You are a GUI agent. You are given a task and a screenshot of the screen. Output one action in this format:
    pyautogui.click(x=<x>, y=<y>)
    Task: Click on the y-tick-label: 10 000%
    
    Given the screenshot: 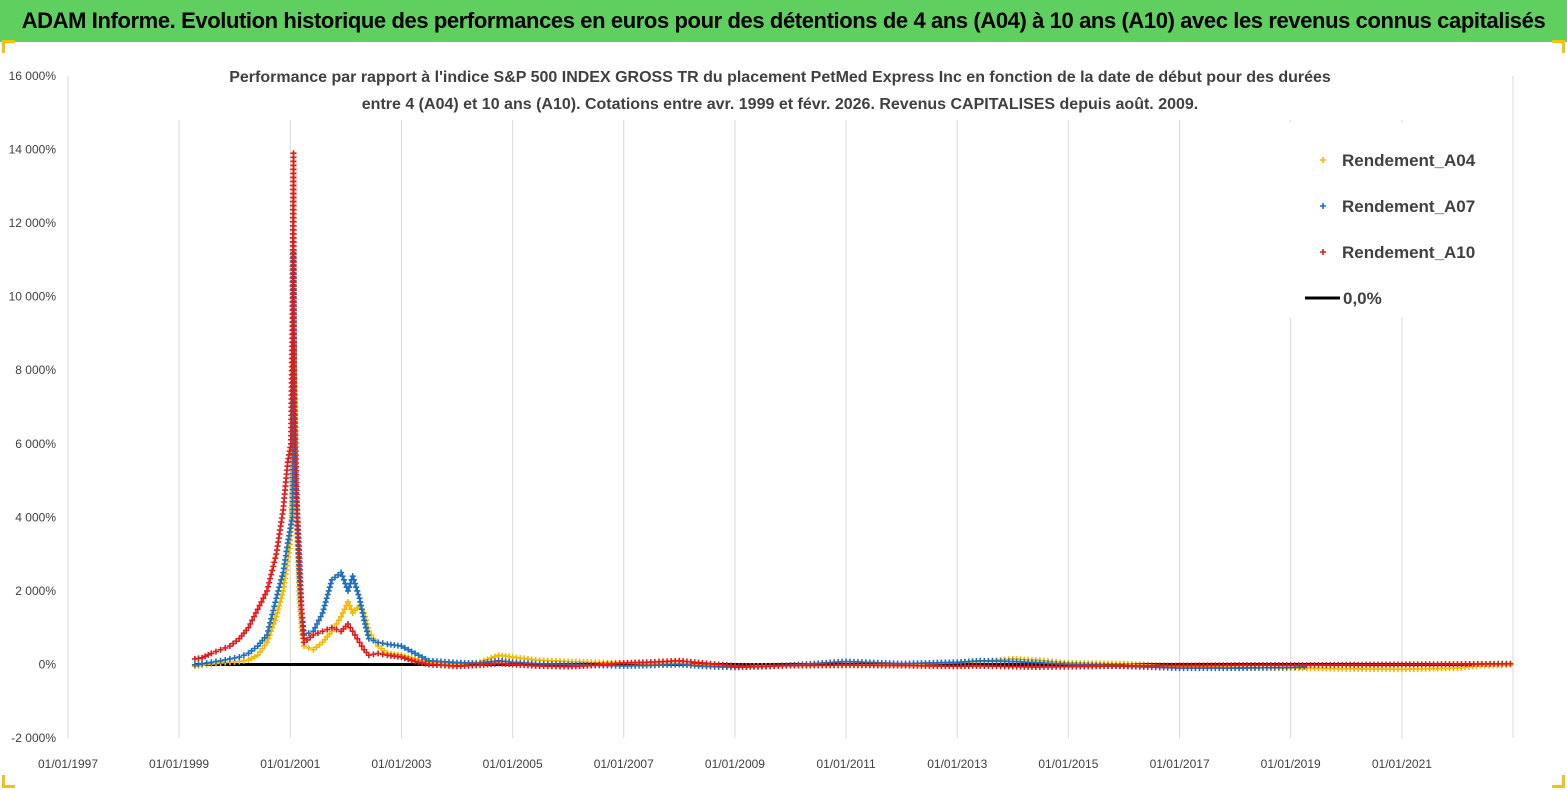 What is the action you would take?
    pyautogui.click(x=33, y=297)
    